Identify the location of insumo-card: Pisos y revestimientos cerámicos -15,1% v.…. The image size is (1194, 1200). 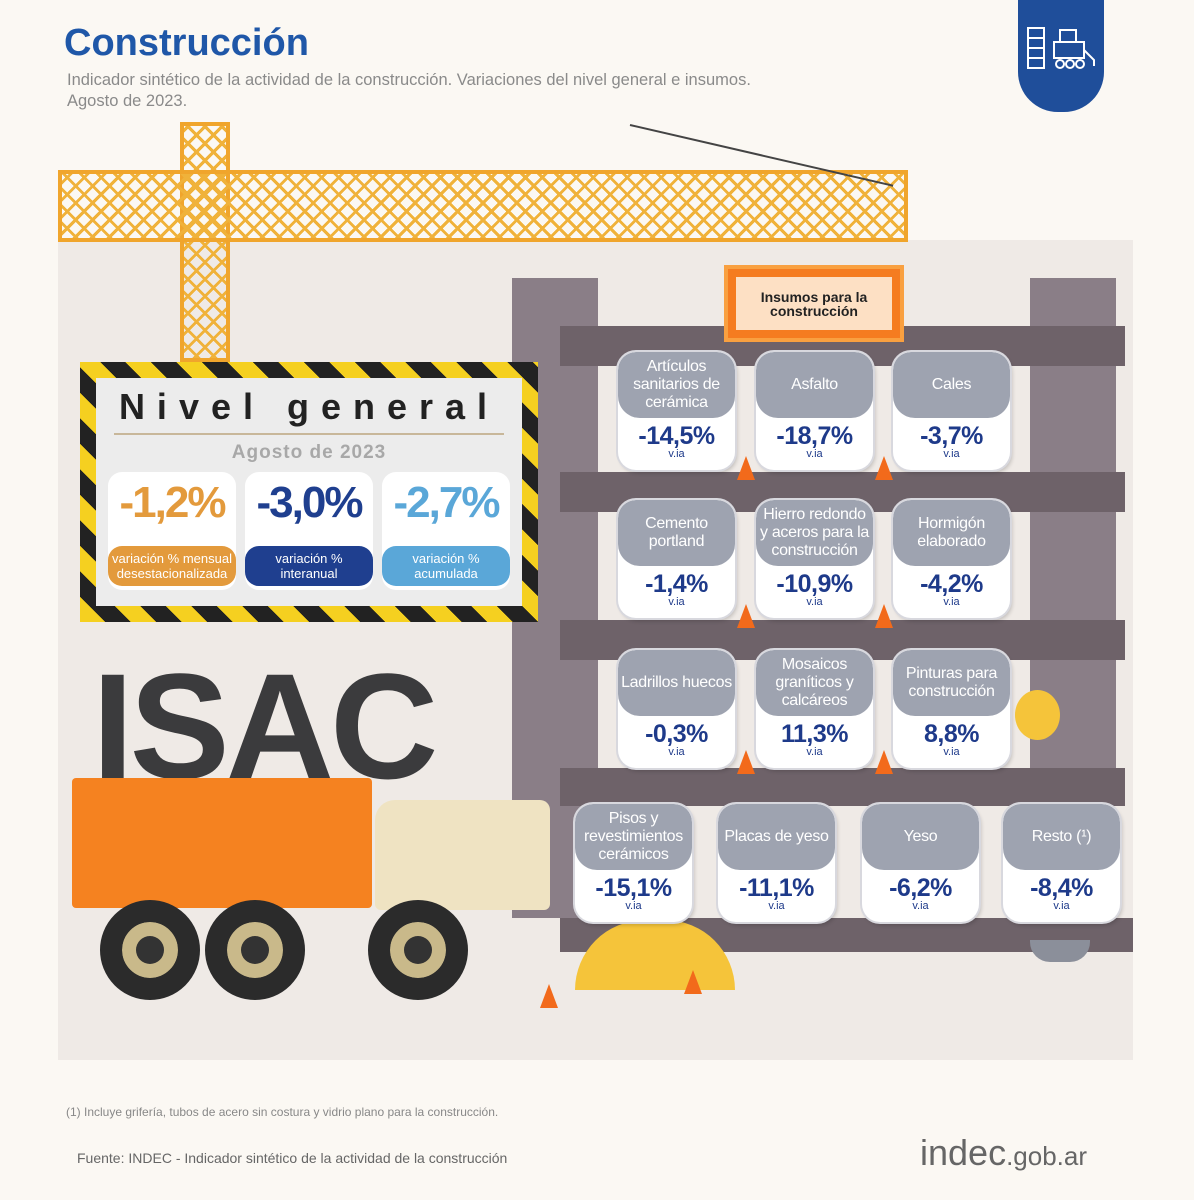
(633, 863).